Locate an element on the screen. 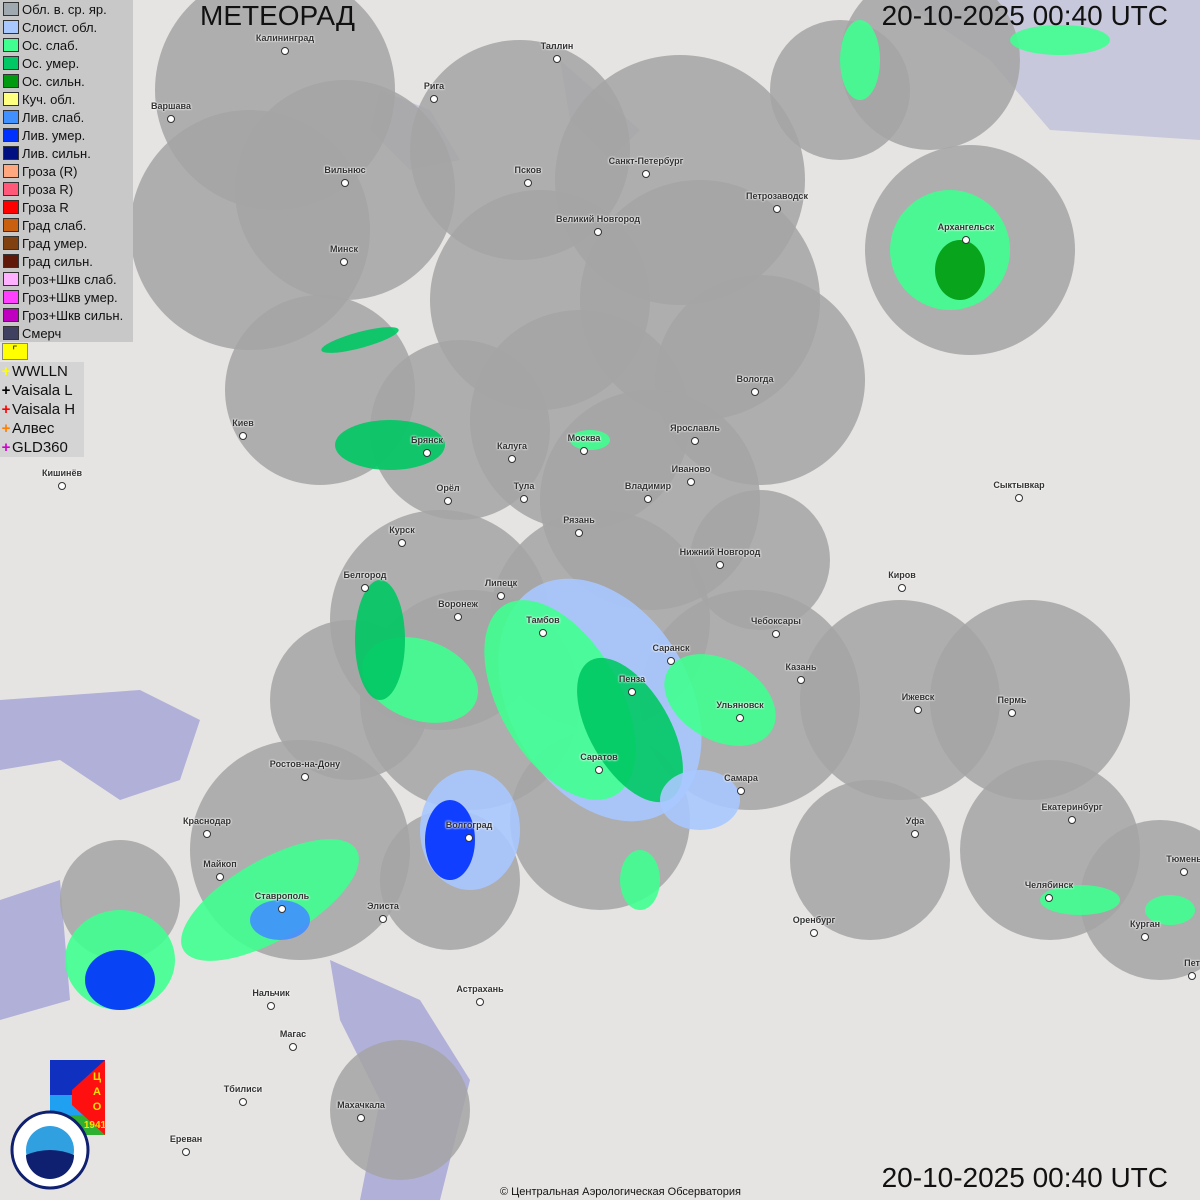  city-label: Краснодар is located at coordinates (207, 821).